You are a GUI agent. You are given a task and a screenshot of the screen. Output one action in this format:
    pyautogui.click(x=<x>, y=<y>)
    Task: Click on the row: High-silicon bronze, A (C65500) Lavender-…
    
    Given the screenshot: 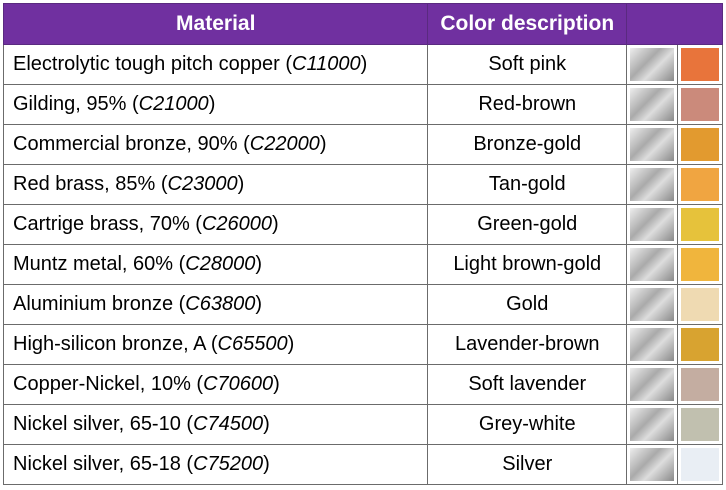 What is the action you would take?
    pyautogui.click(x=362, y=344)
    